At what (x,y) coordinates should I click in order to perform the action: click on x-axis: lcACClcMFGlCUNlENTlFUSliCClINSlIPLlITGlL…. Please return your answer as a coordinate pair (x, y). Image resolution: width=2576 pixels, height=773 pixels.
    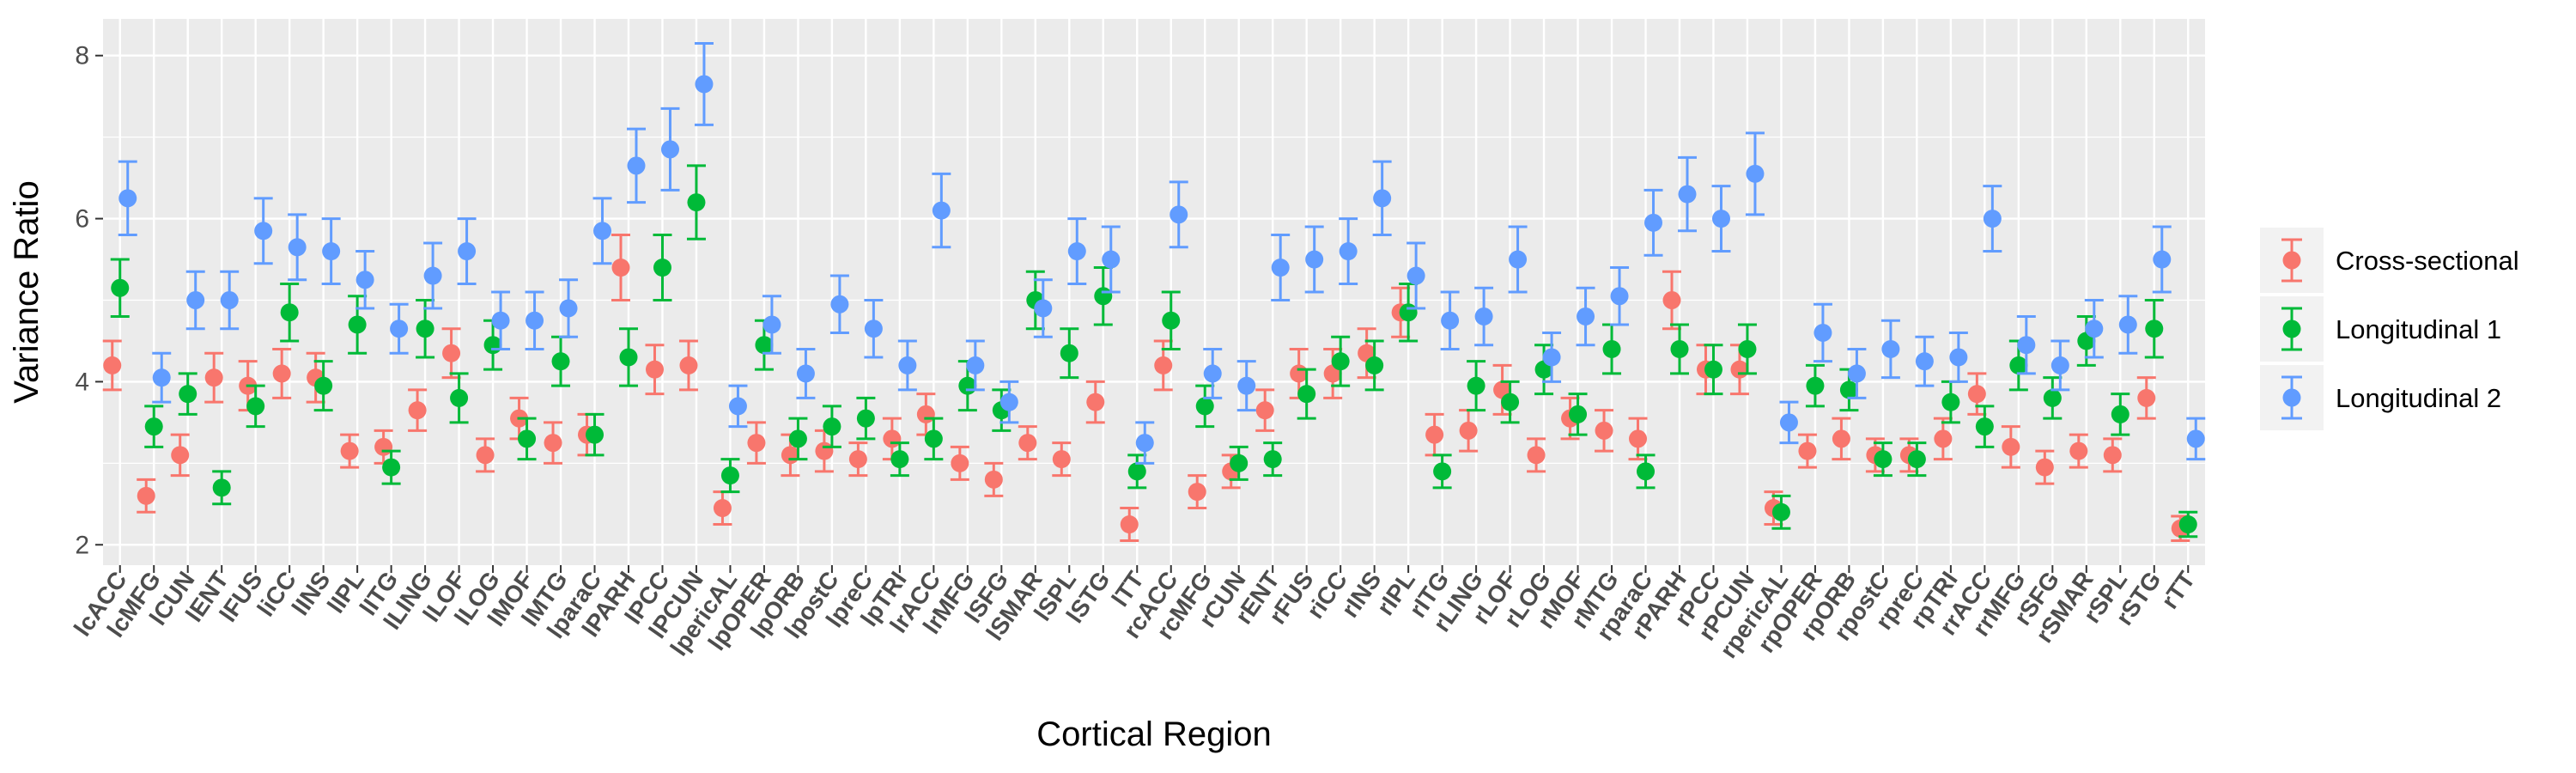
    Looking at the image, I should click on (1134, 614).